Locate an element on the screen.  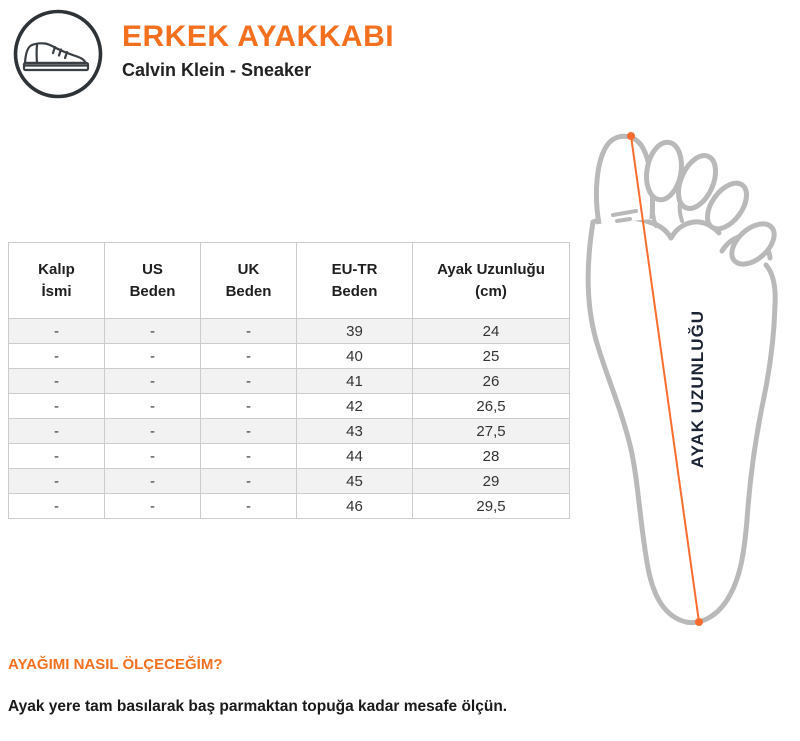
size-cell: 41 is located at coordinates (354, 381).